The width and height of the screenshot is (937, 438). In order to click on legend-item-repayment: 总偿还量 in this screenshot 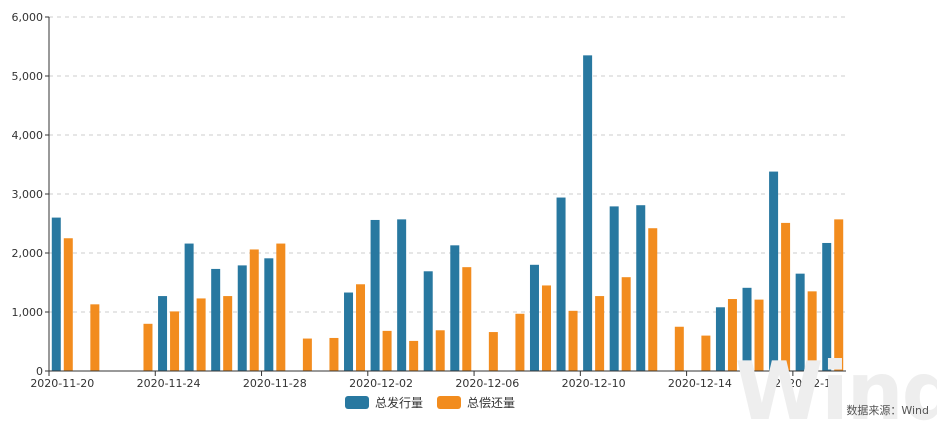, I will do `click(476, 402)`.